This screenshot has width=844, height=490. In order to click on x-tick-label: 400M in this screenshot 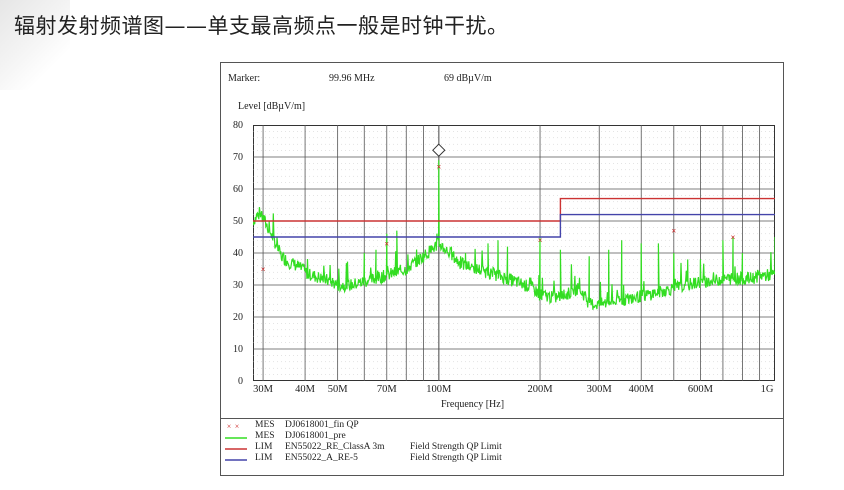, I will do `click(641, 389)`.